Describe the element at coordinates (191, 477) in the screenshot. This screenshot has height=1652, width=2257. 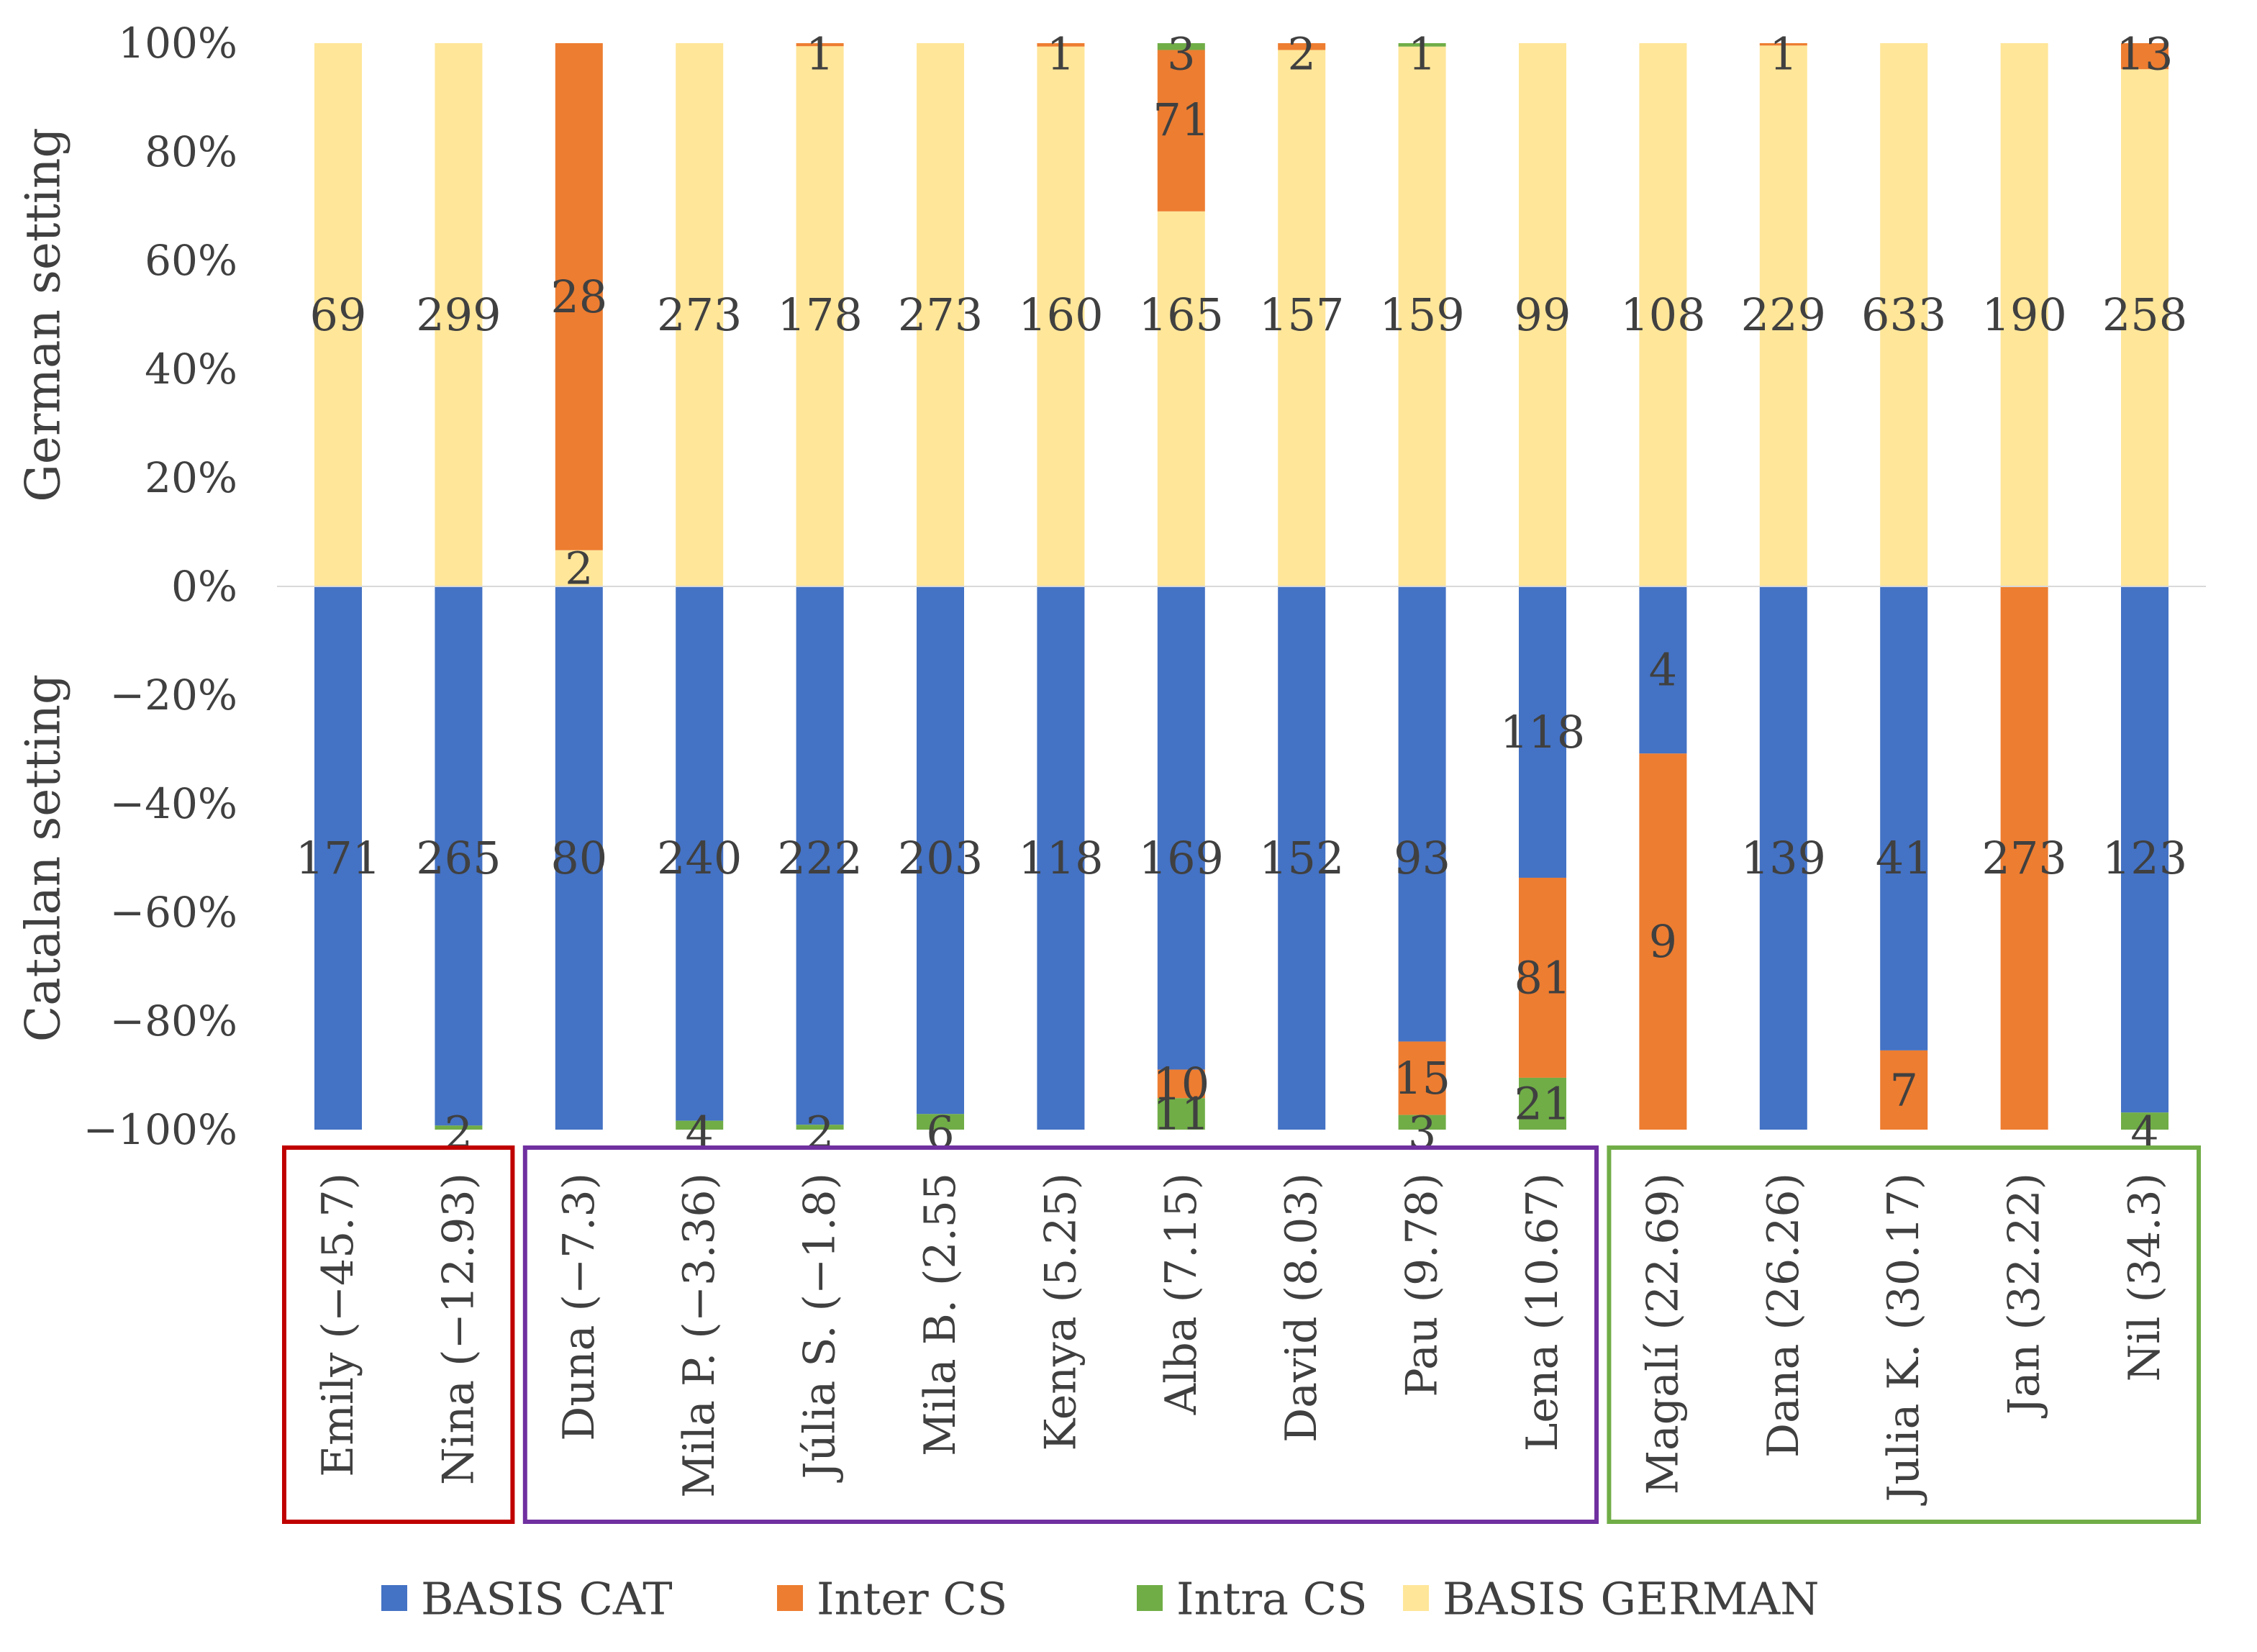
I see `y-tick-label: 20%` at that location.